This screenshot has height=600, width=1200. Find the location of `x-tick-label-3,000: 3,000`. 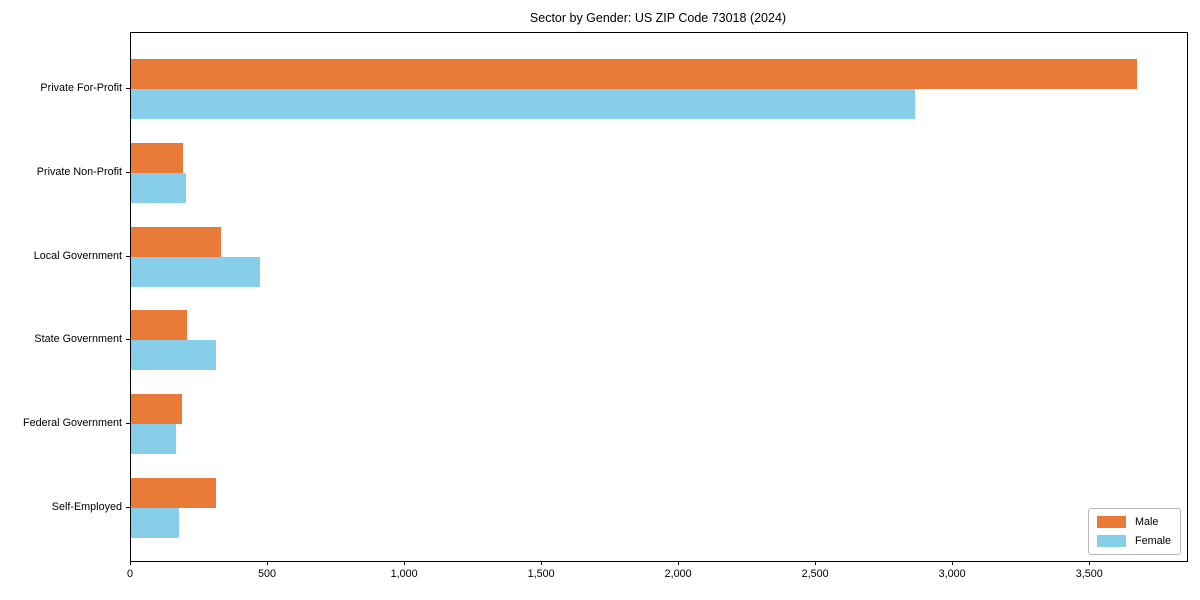

x-tick-label-3,000: 3,000 is located at coordinates (952, 574).